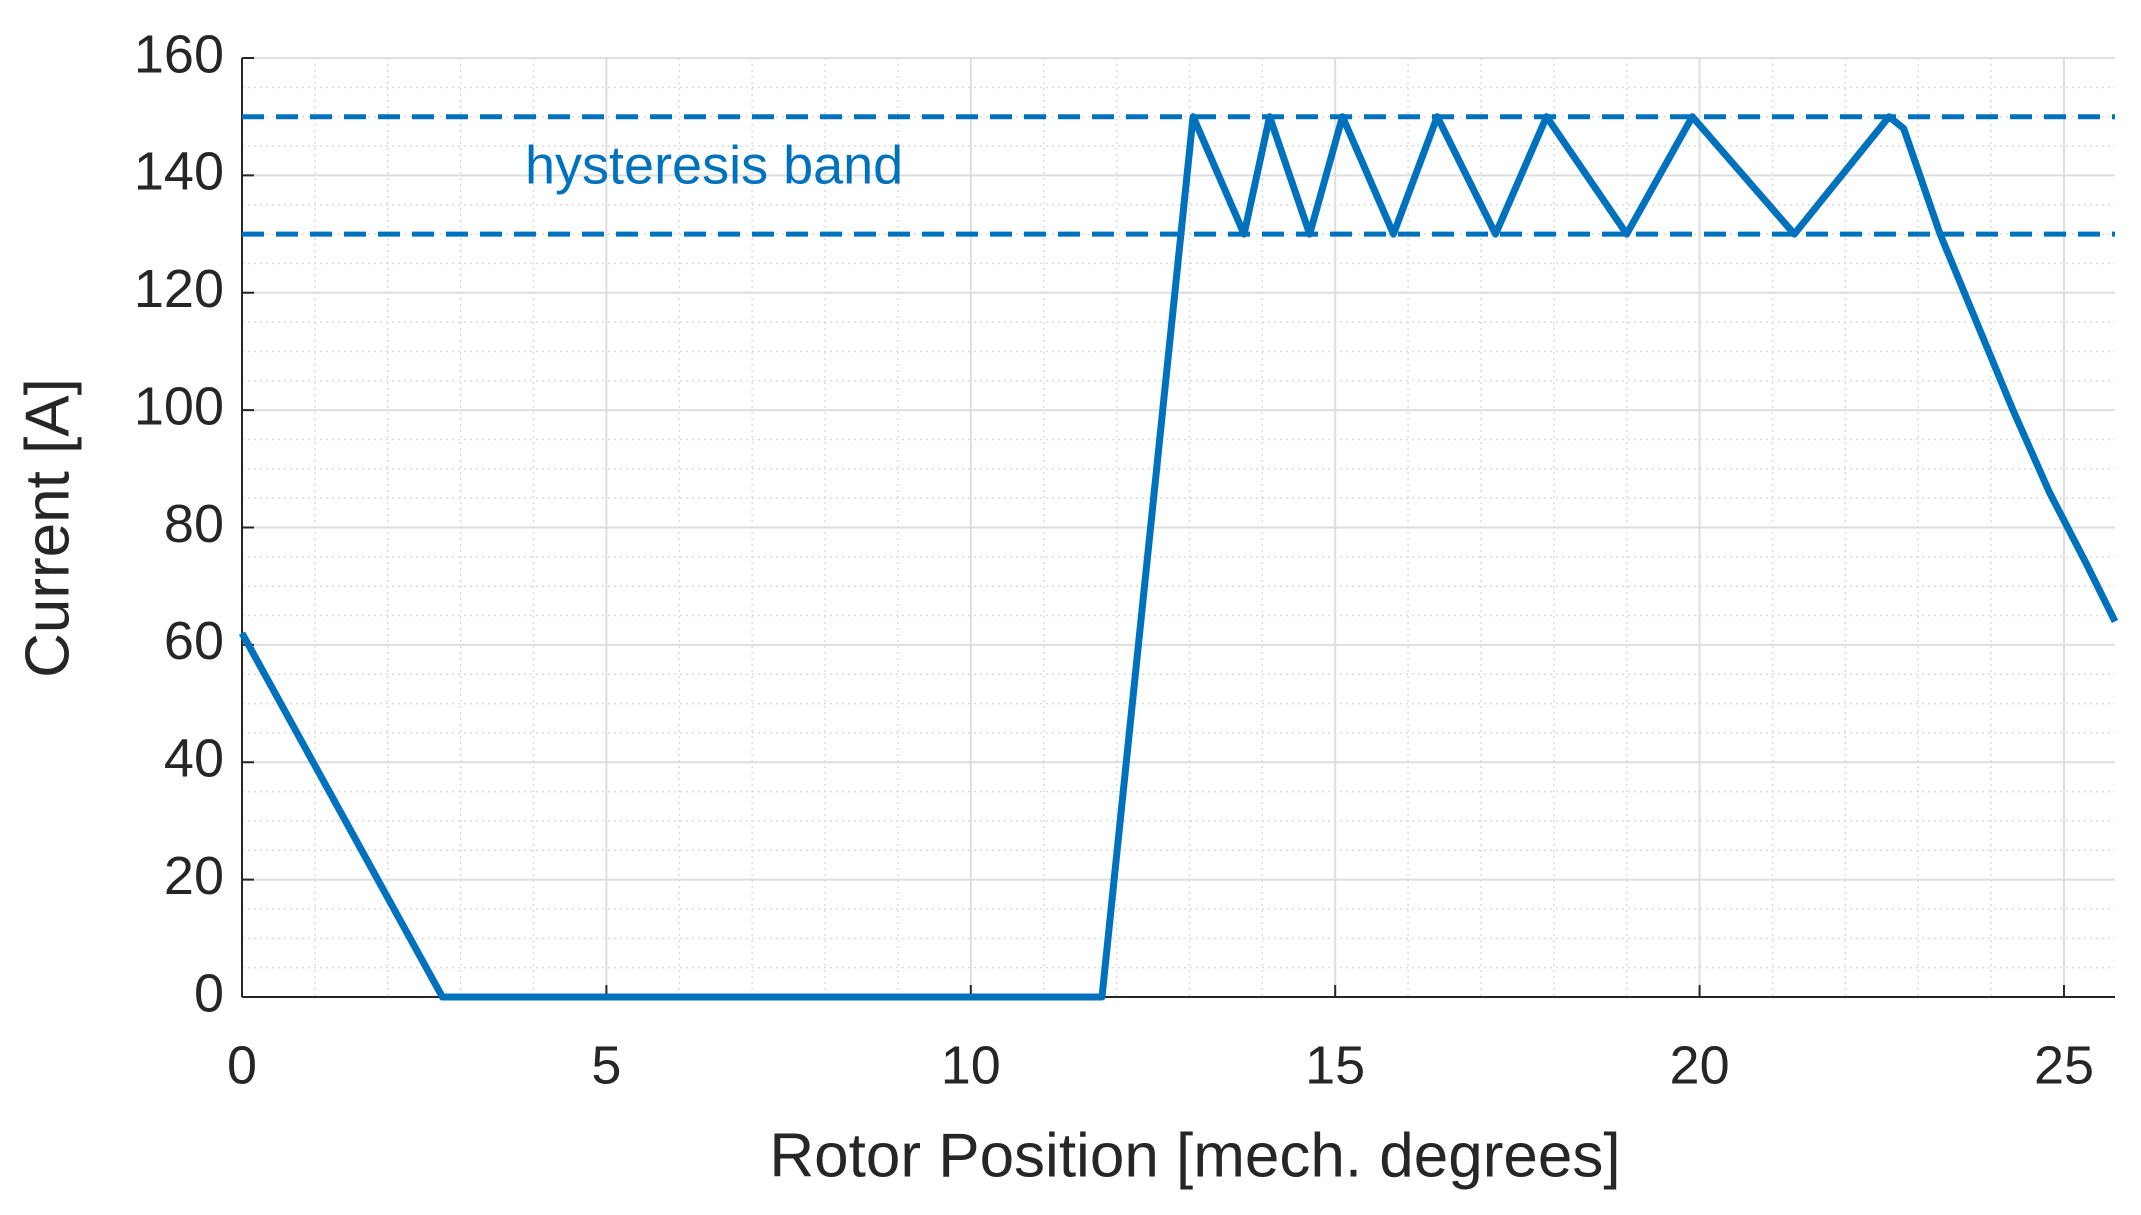 The height and width of the screenshot is (1215, 2141). I want to click on y-tick-label: 100, so click(179, 406).